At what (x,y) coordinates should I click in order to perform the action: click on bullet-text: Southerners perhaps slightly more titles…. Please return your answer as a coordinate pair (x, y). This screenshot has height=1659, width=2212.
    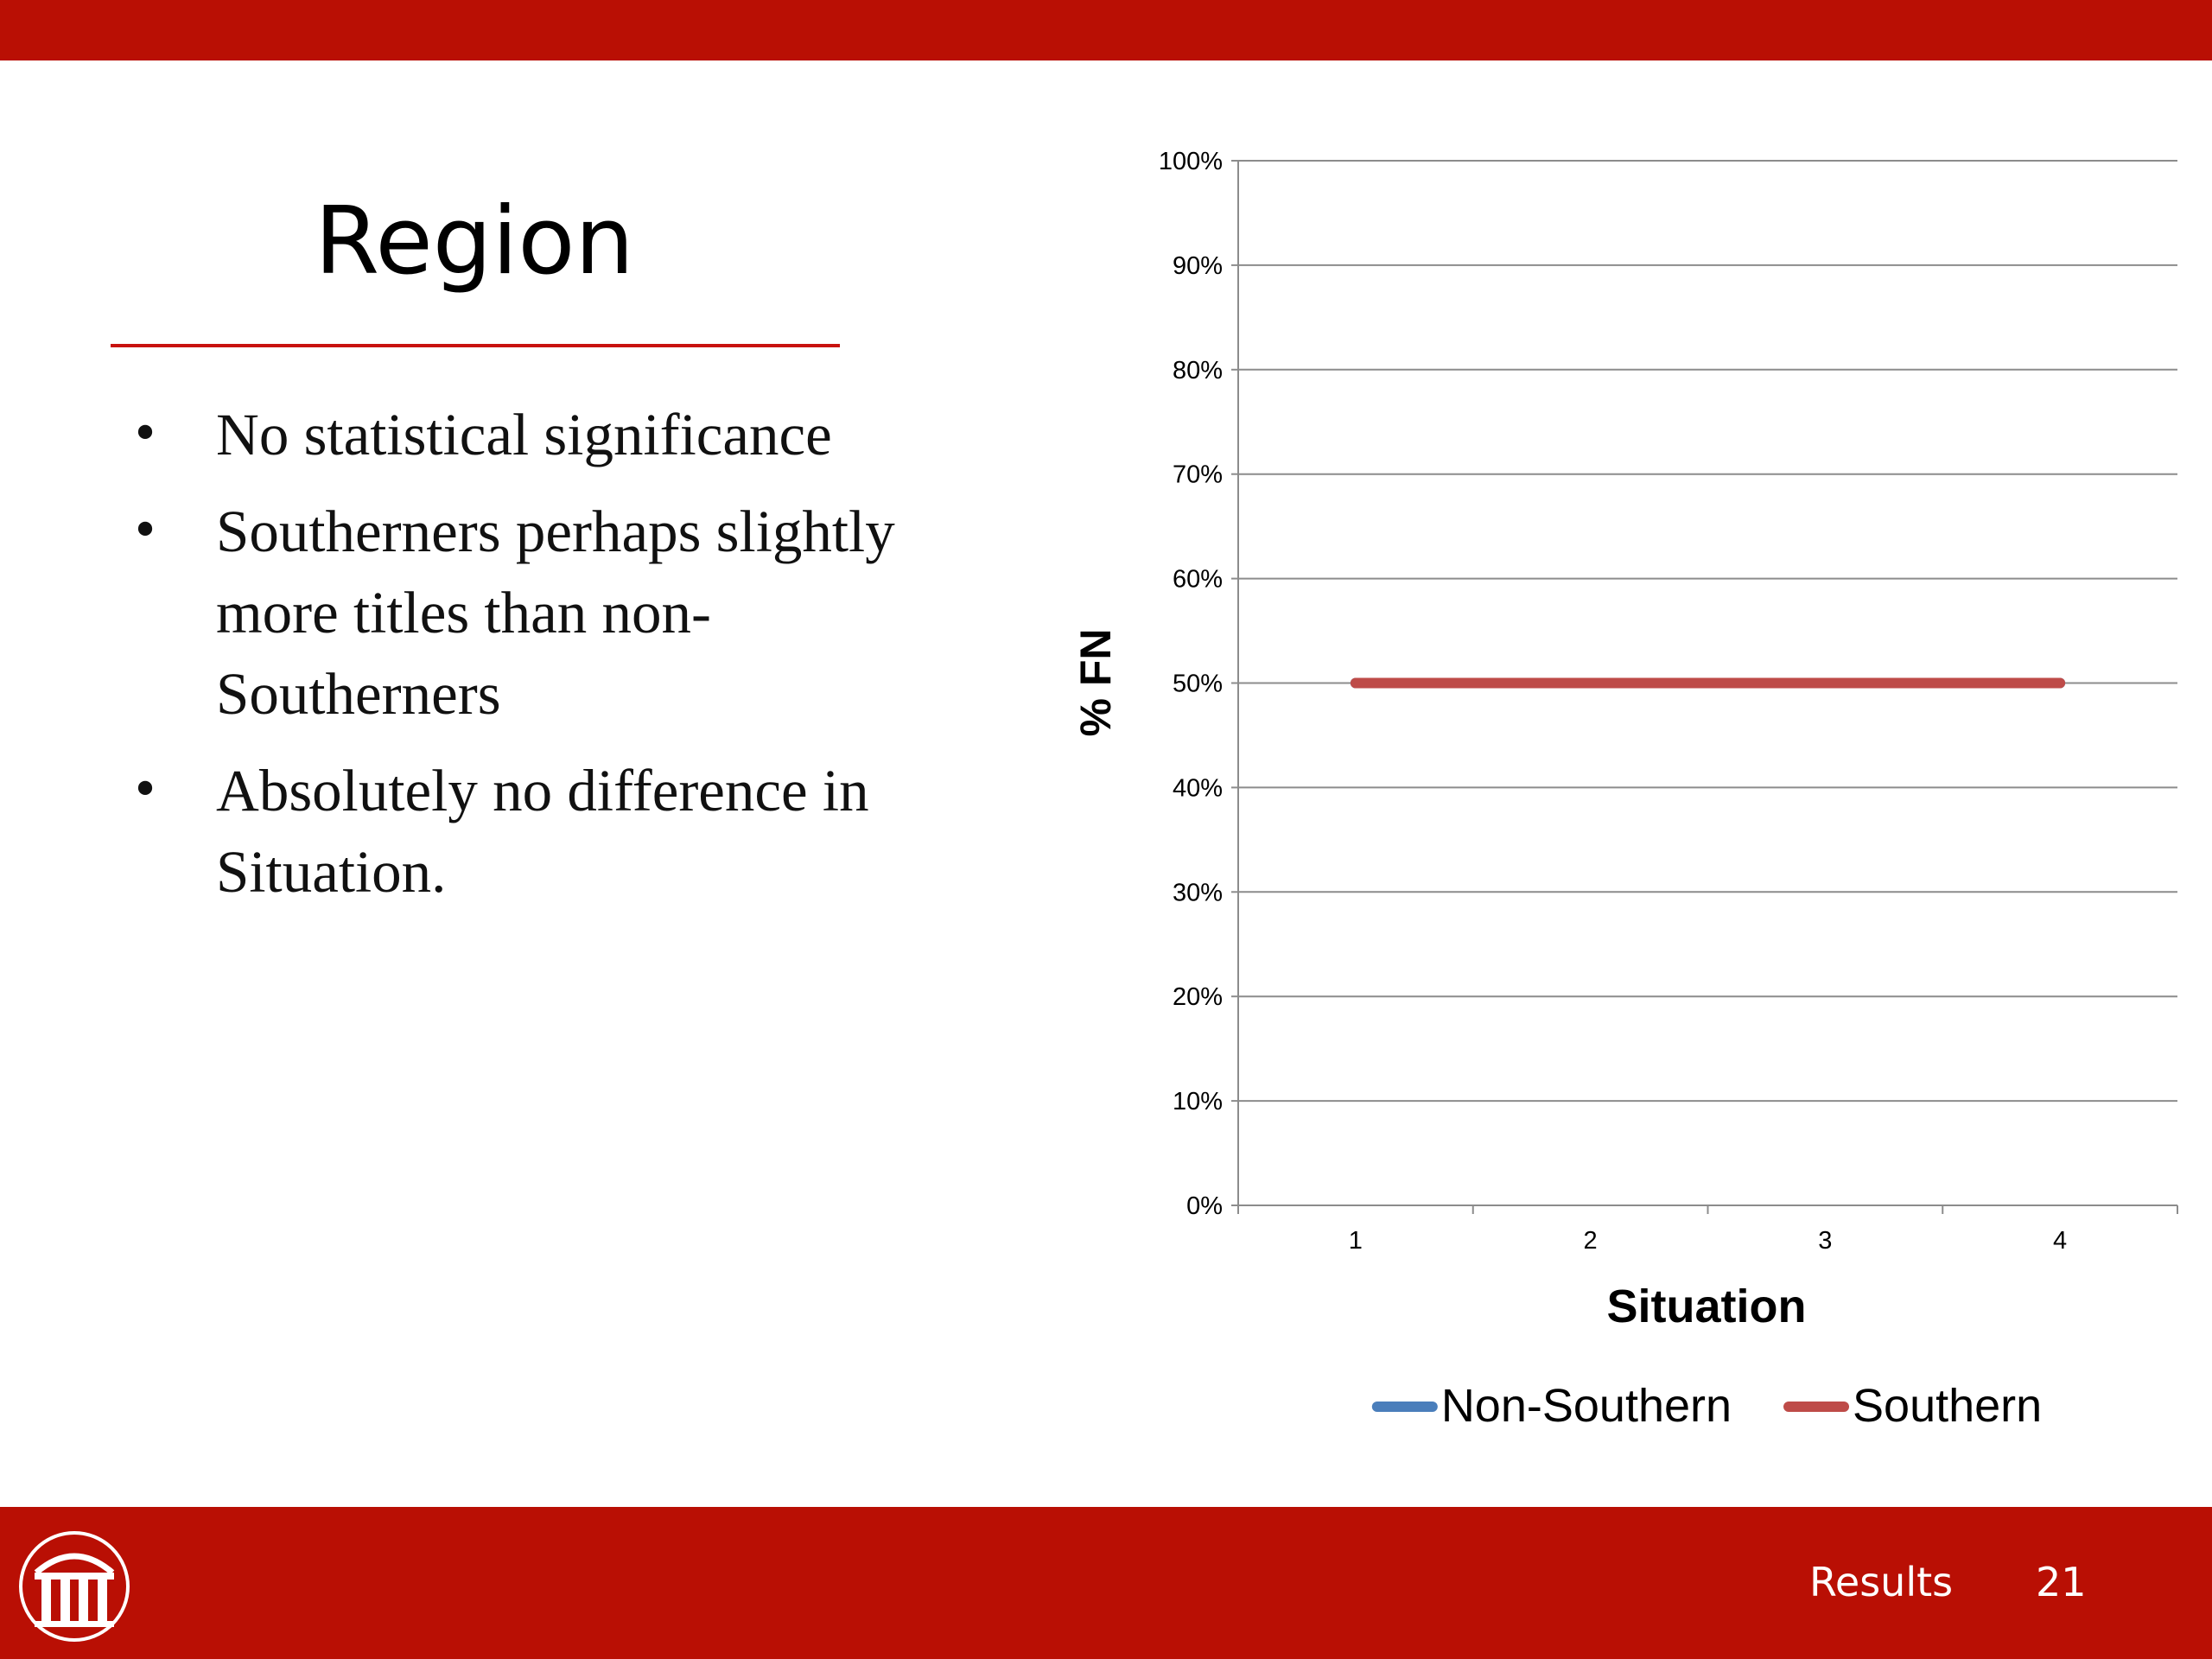
    Looking at the image, I should click on (555, 613).